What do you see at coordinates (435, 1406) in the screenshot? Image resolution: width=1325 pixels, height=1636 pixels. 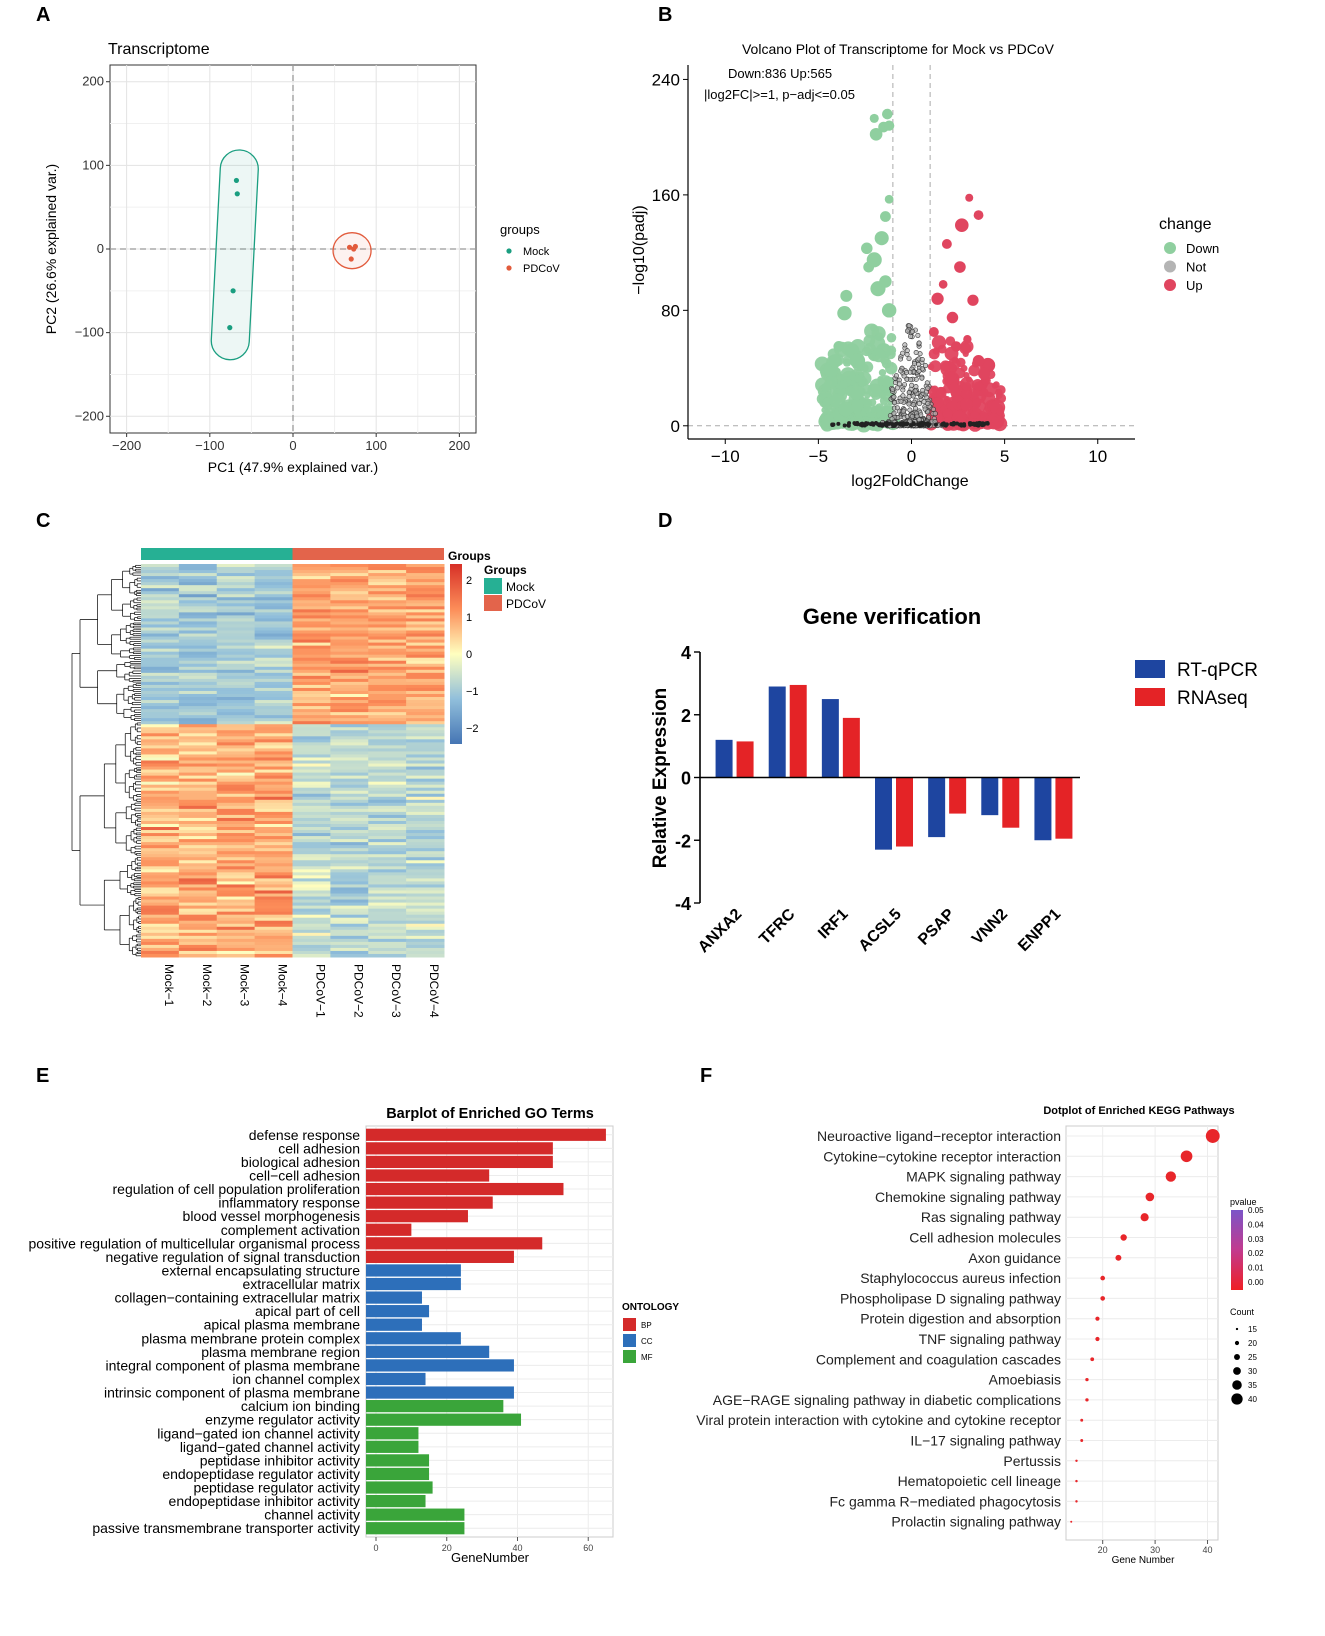 I see `go-bar-mf` at bounding box center [435, 1406].